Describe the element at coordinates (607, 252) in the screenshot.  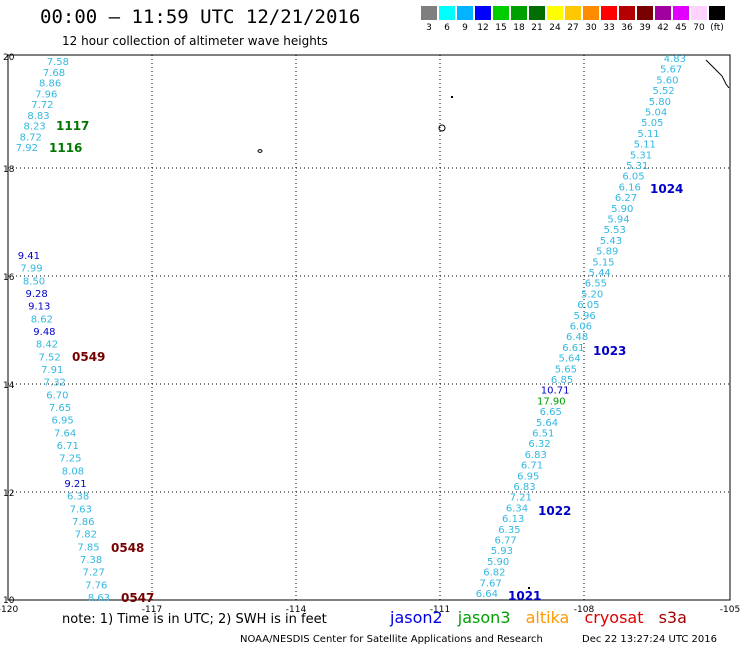
I see `swh-value: 5.89` at that location.